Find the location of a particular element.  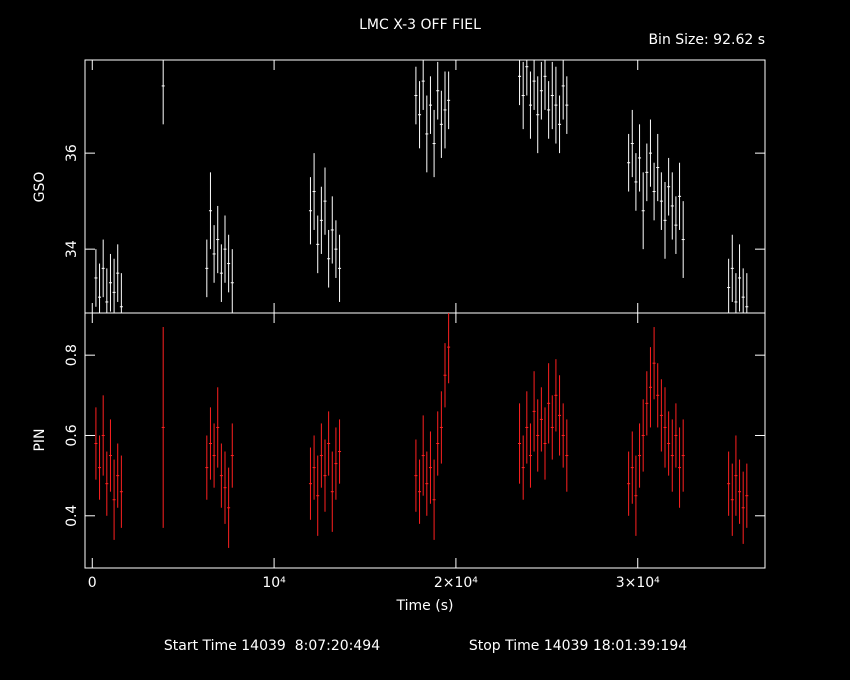

chart-title: LMC X-3 OFF FIEL is located at coordinates (420, 25).